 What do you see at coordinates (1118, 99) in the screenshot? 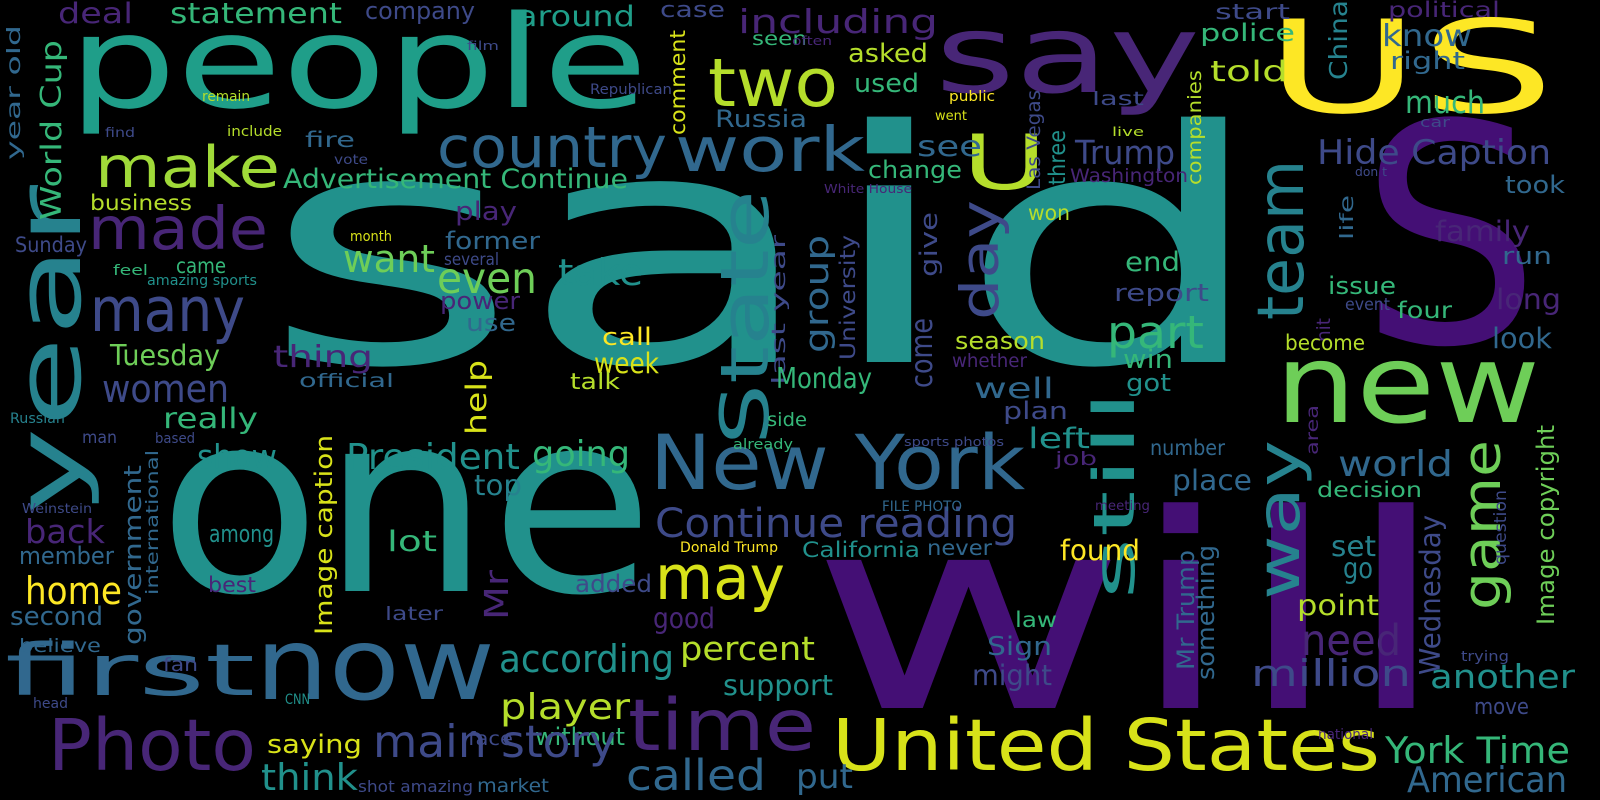
I see `word-last-67: last` at bounding box center [1118, 99].